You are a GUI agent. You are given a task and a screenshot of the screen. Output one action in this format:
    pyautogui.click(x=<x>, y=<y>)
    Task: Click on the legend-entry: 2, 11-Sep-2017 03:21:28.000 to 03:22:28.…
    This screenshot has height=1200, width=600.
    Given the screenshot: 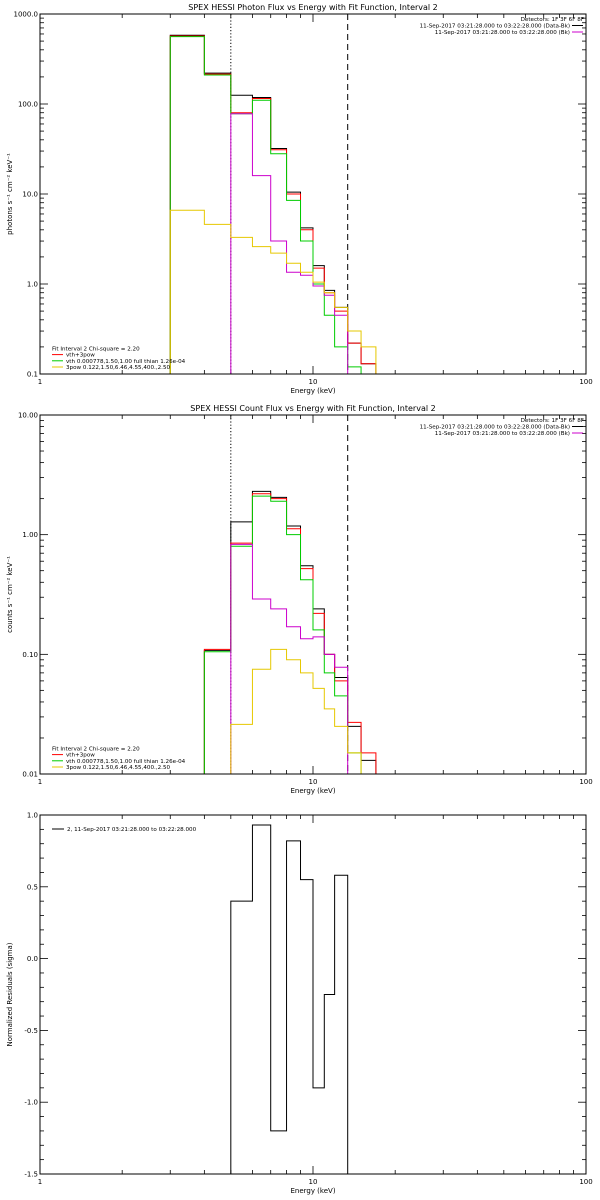 What is the action you would take?
    pyautogui.click(x=132, y=830)
    